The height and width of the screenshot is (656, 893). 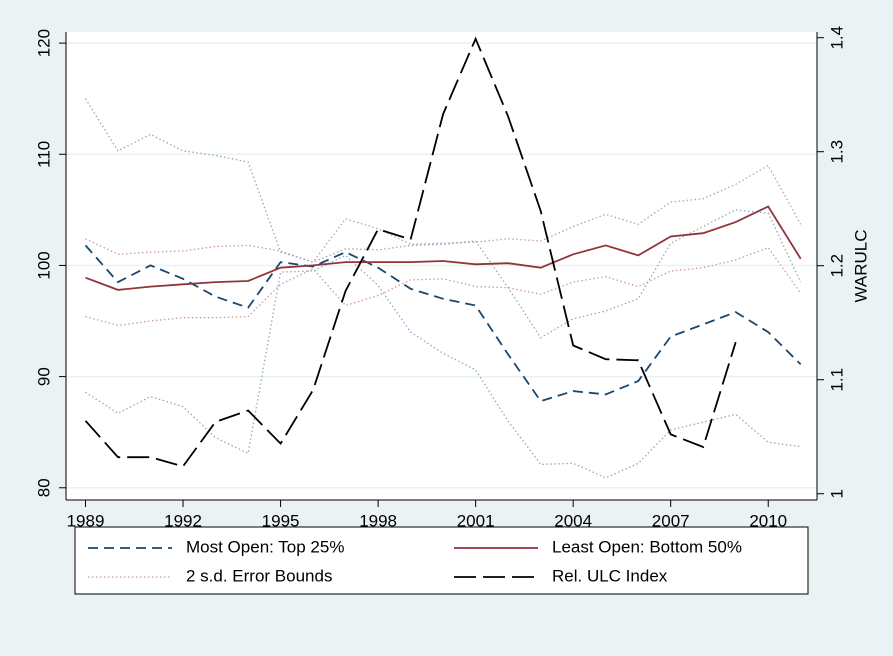 What do you see at coordinates (610, 575) in the screenshot?
I see `legend-label: Rel. ULC Index` at bounding box center [610, 575].